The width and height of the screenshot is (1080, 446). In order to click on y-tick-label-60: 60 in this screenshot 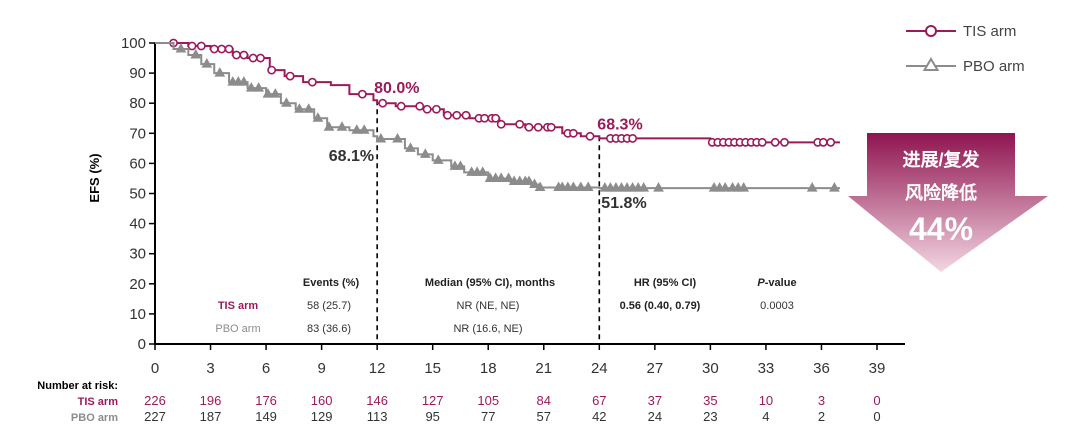, I will do `click(137, 163)`.